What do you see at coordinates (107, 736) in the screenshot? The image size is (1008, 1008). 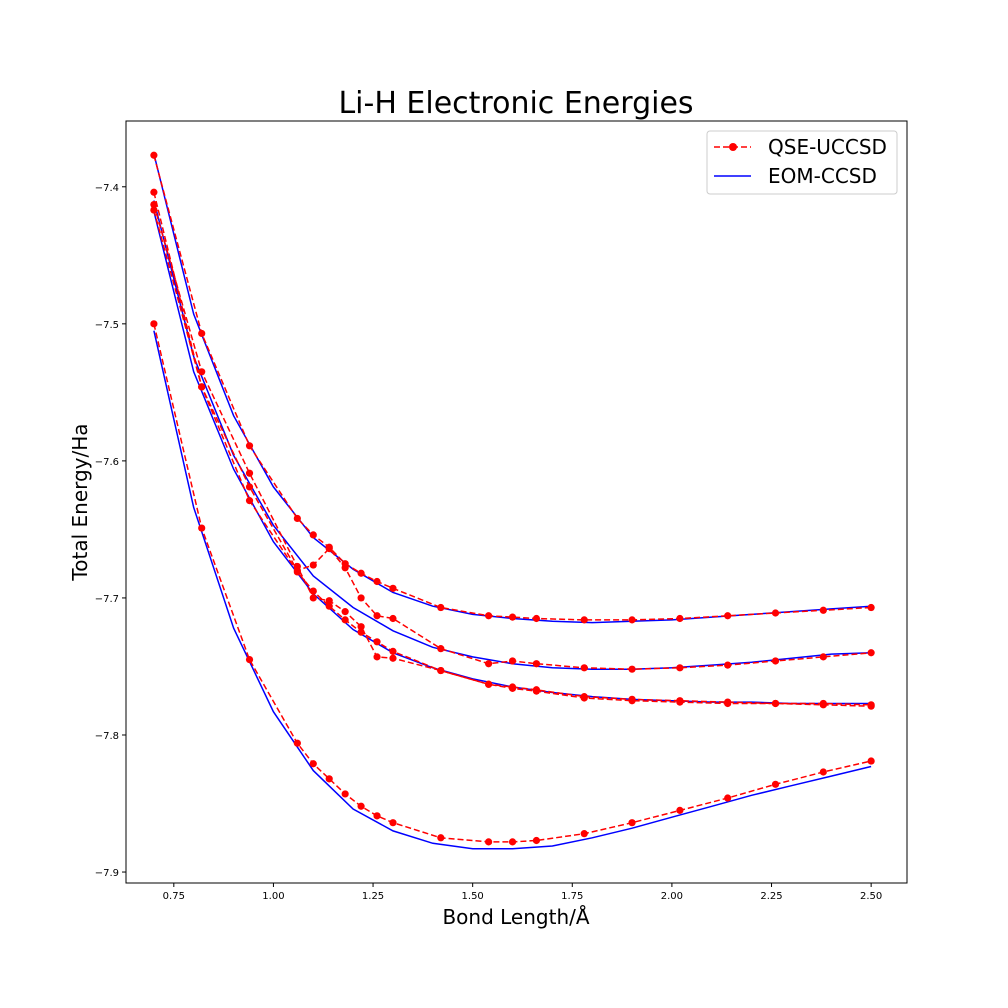 I see `y-tick-label: −7.8` at bounding box center [107, 736].